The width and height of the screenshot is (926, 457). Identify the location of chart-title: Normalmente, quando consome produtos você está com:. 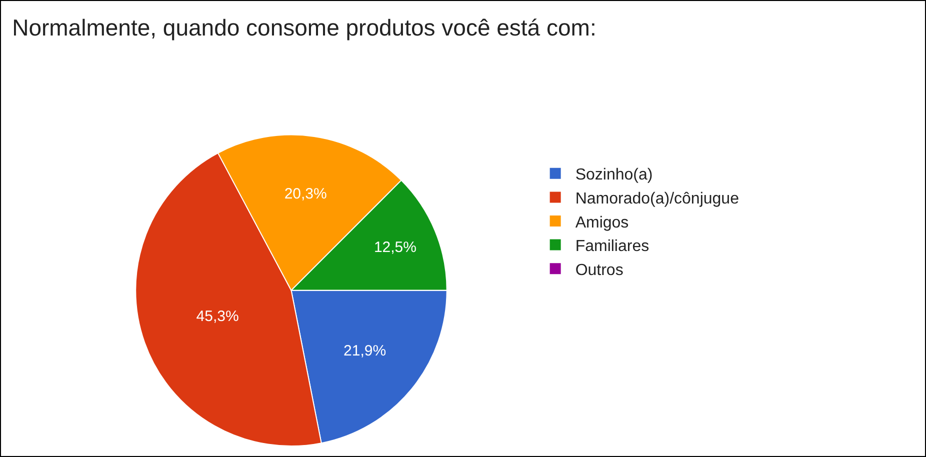
(304, 27).